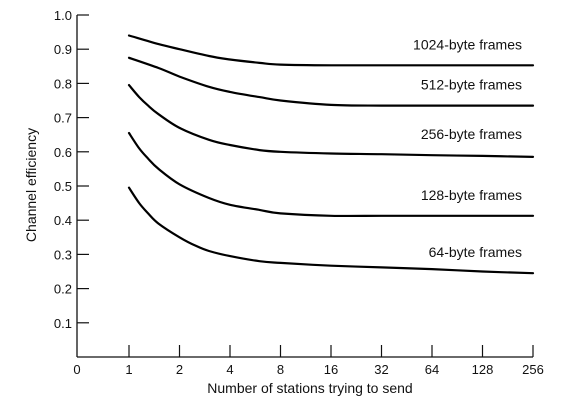 The image size is (561, 406). I want to click on x-tick-label: 0, so click(76, 369).